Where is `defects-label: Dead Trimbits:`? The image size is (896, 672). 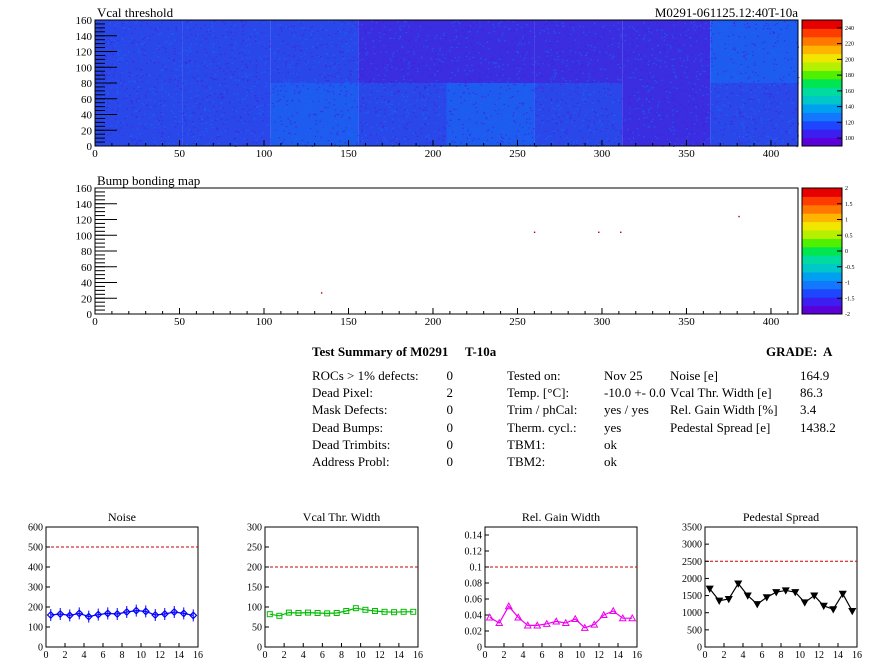 defects-label: Dead Trimbits: is located at coordinates (351, 444).